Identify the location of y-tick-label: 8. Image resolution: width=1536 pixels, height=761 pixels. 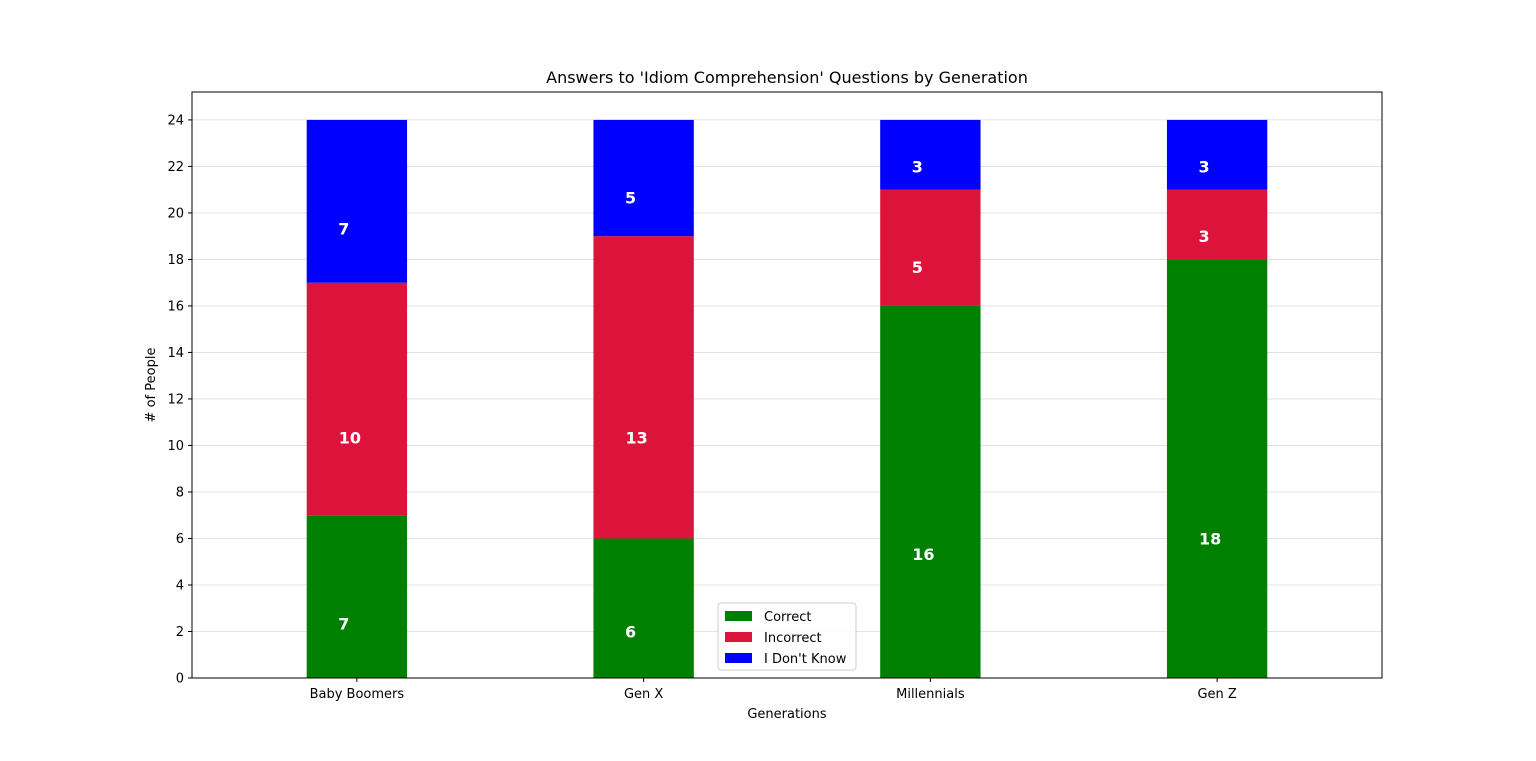
(180, 492).